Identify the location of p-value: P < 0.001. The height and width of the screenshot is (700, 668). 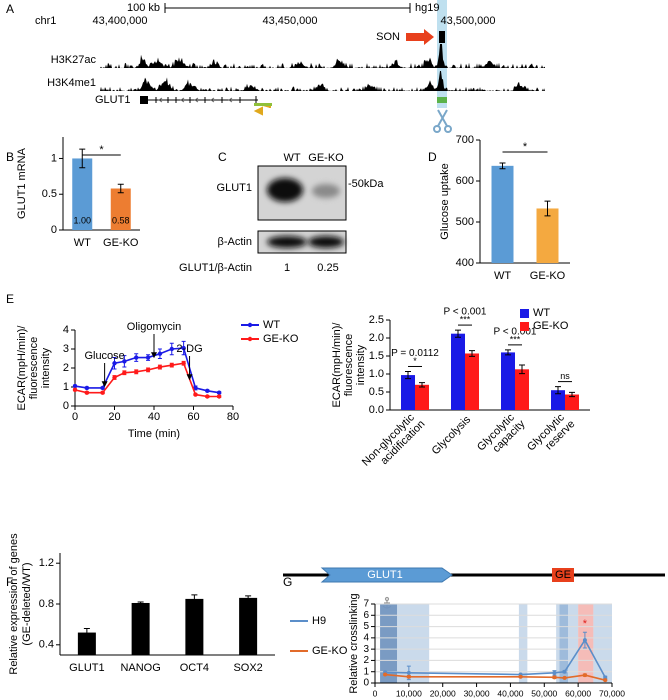
(515, 332).